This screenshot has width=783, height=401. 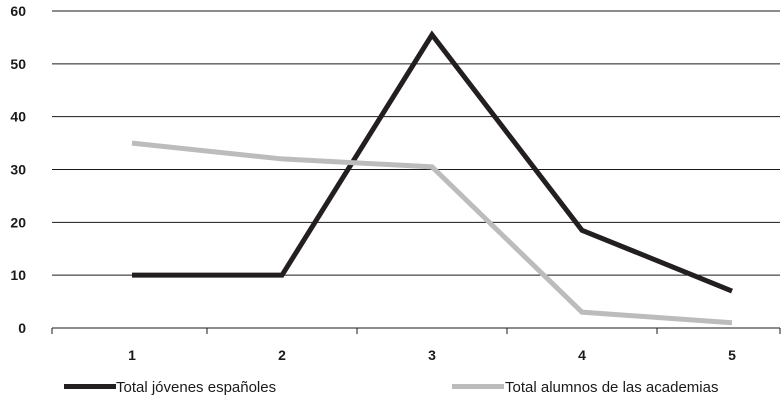 What do you see at coordinates (18, 275) in the screenshot?
I see `y-tick-label-10: 10` at bounding box center [18, 275].